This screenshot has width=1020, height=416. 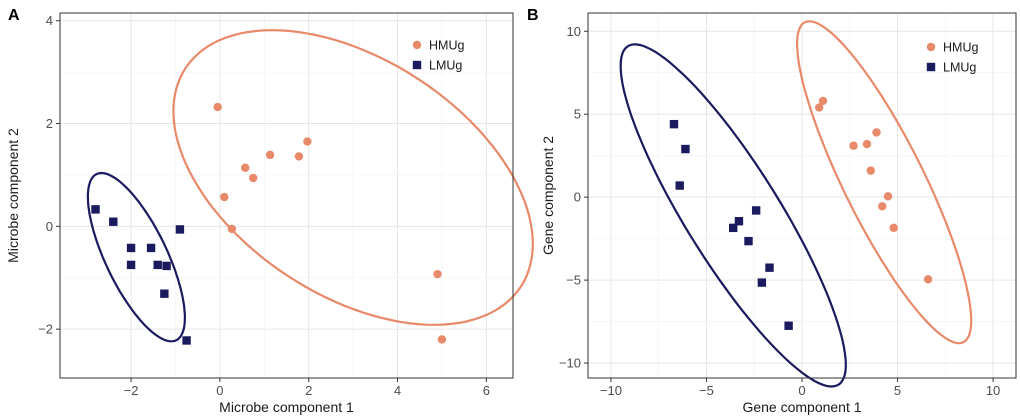 I want to click on y-axis-title: Gene component 2, so click(x=548, y=195).